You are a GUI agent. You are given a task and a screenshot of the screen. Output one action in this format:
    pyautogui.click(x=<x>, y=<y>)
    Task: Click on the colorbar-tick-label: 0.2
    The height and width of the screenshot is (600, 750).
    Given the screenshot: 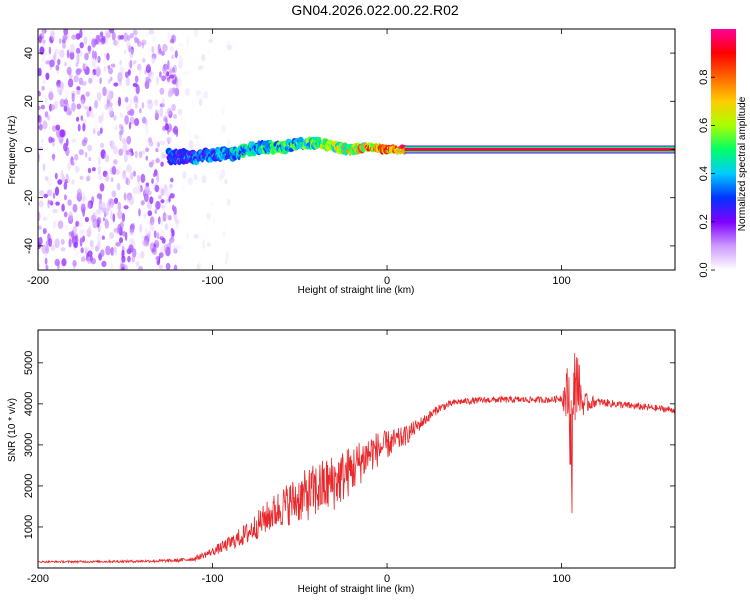 What is the action you would take?
    pyautogui.click(x=704, y=221)
    